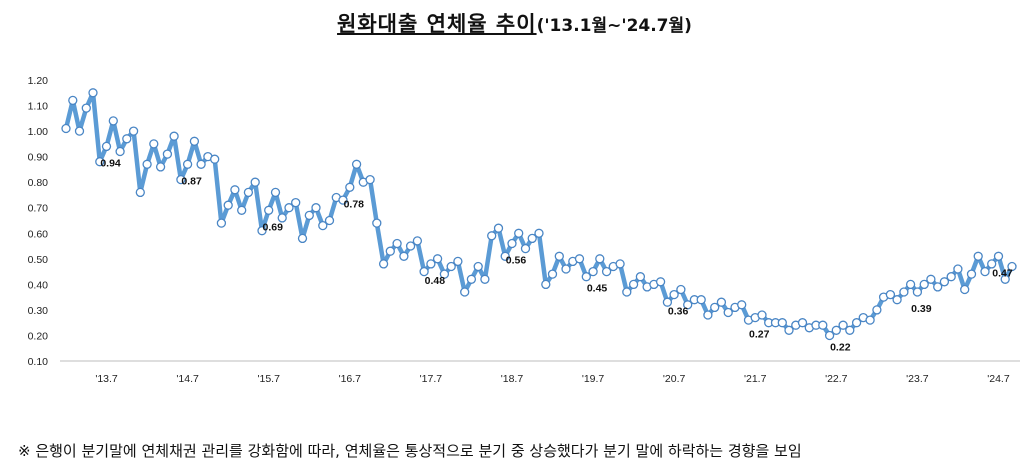  Describe the element at coordinates (431, 379) in the screenshot. I see `x-tick-label: '17.7` at that location.